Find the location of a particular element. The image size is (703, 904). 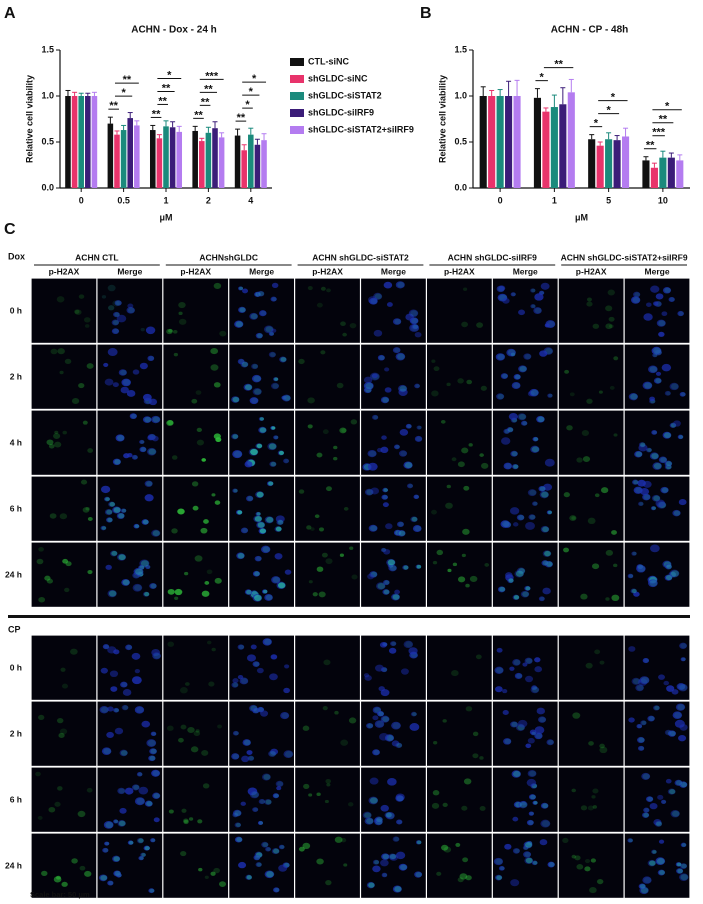

significance-label: ** is located at coordinates (156, 114).